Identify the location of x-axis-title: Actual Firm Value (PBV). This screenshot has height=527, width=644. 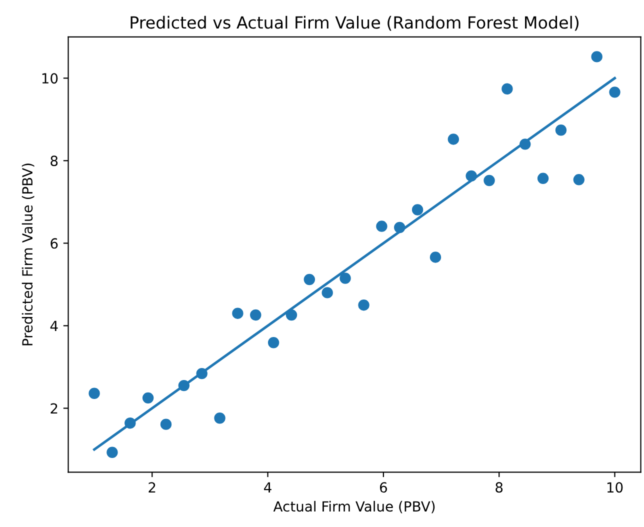
(354, 507).